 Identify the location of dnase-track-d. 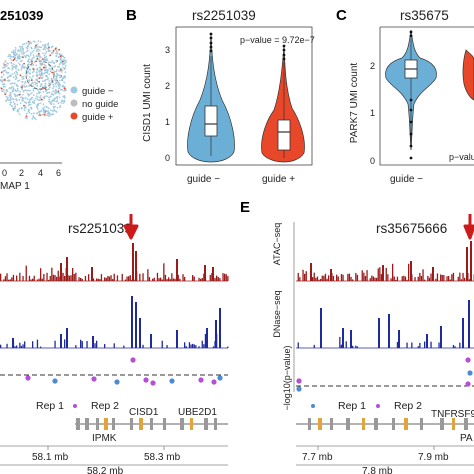
(114, 322).